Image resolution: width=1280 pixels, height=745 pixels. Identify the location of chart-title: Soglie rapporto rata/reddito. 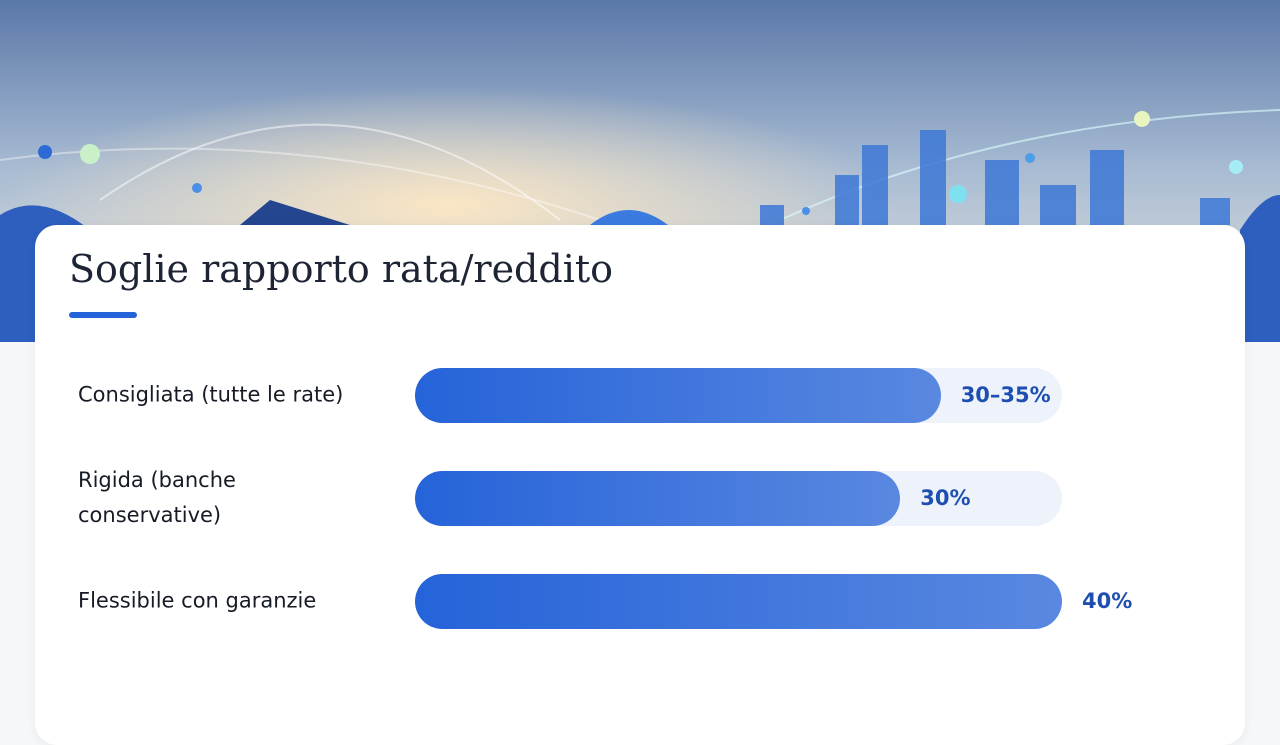
(341, 269).